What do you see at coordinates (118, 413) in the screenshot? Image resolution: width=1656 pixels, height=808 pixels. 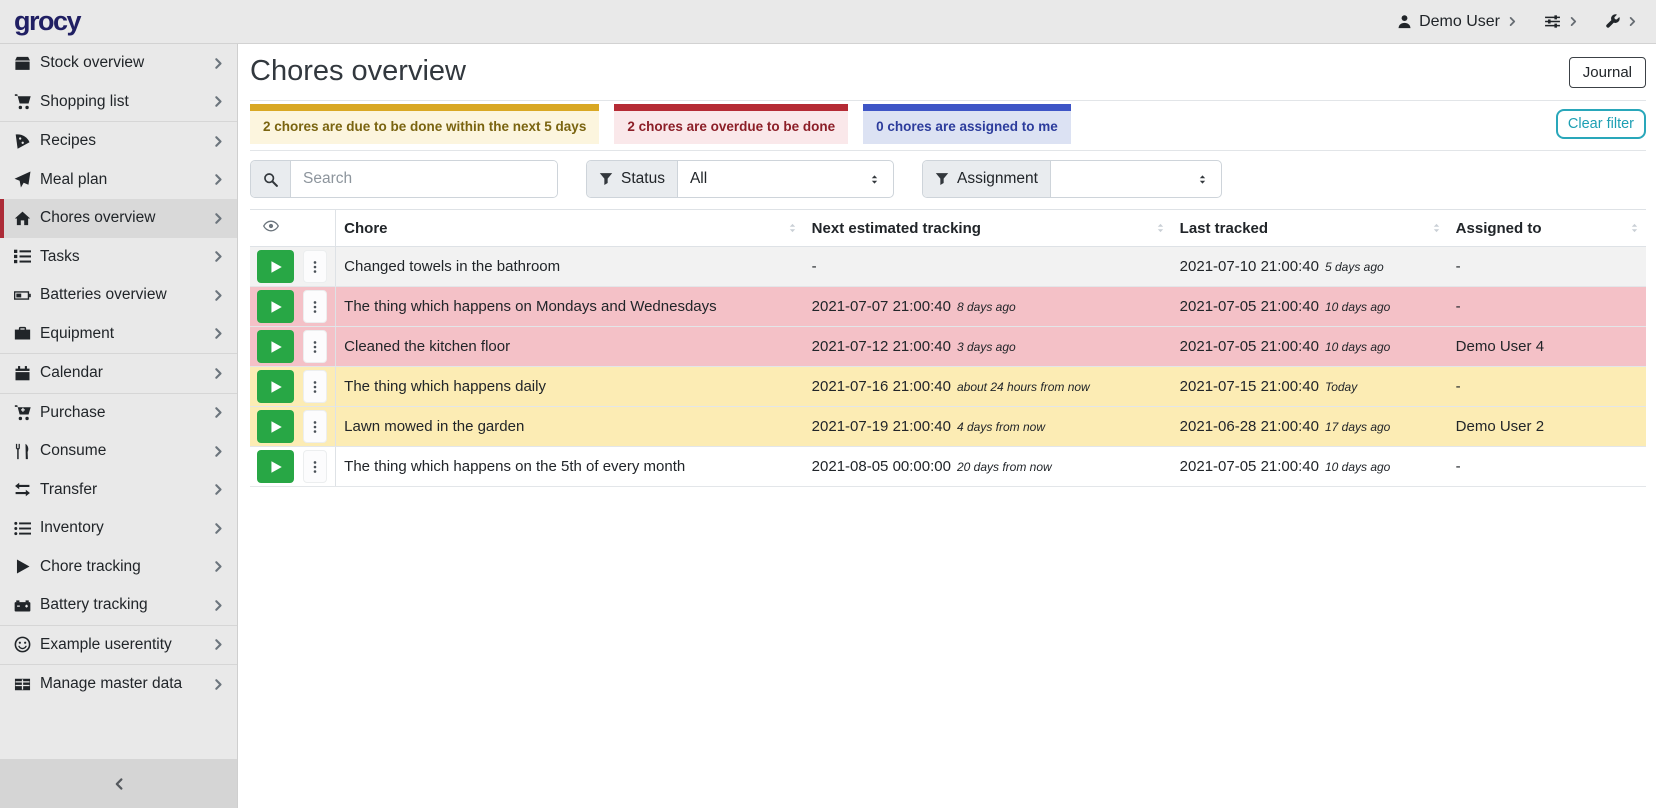 I see `sidebar-item-purchase: Purchase` at bounding box center [118, 413].